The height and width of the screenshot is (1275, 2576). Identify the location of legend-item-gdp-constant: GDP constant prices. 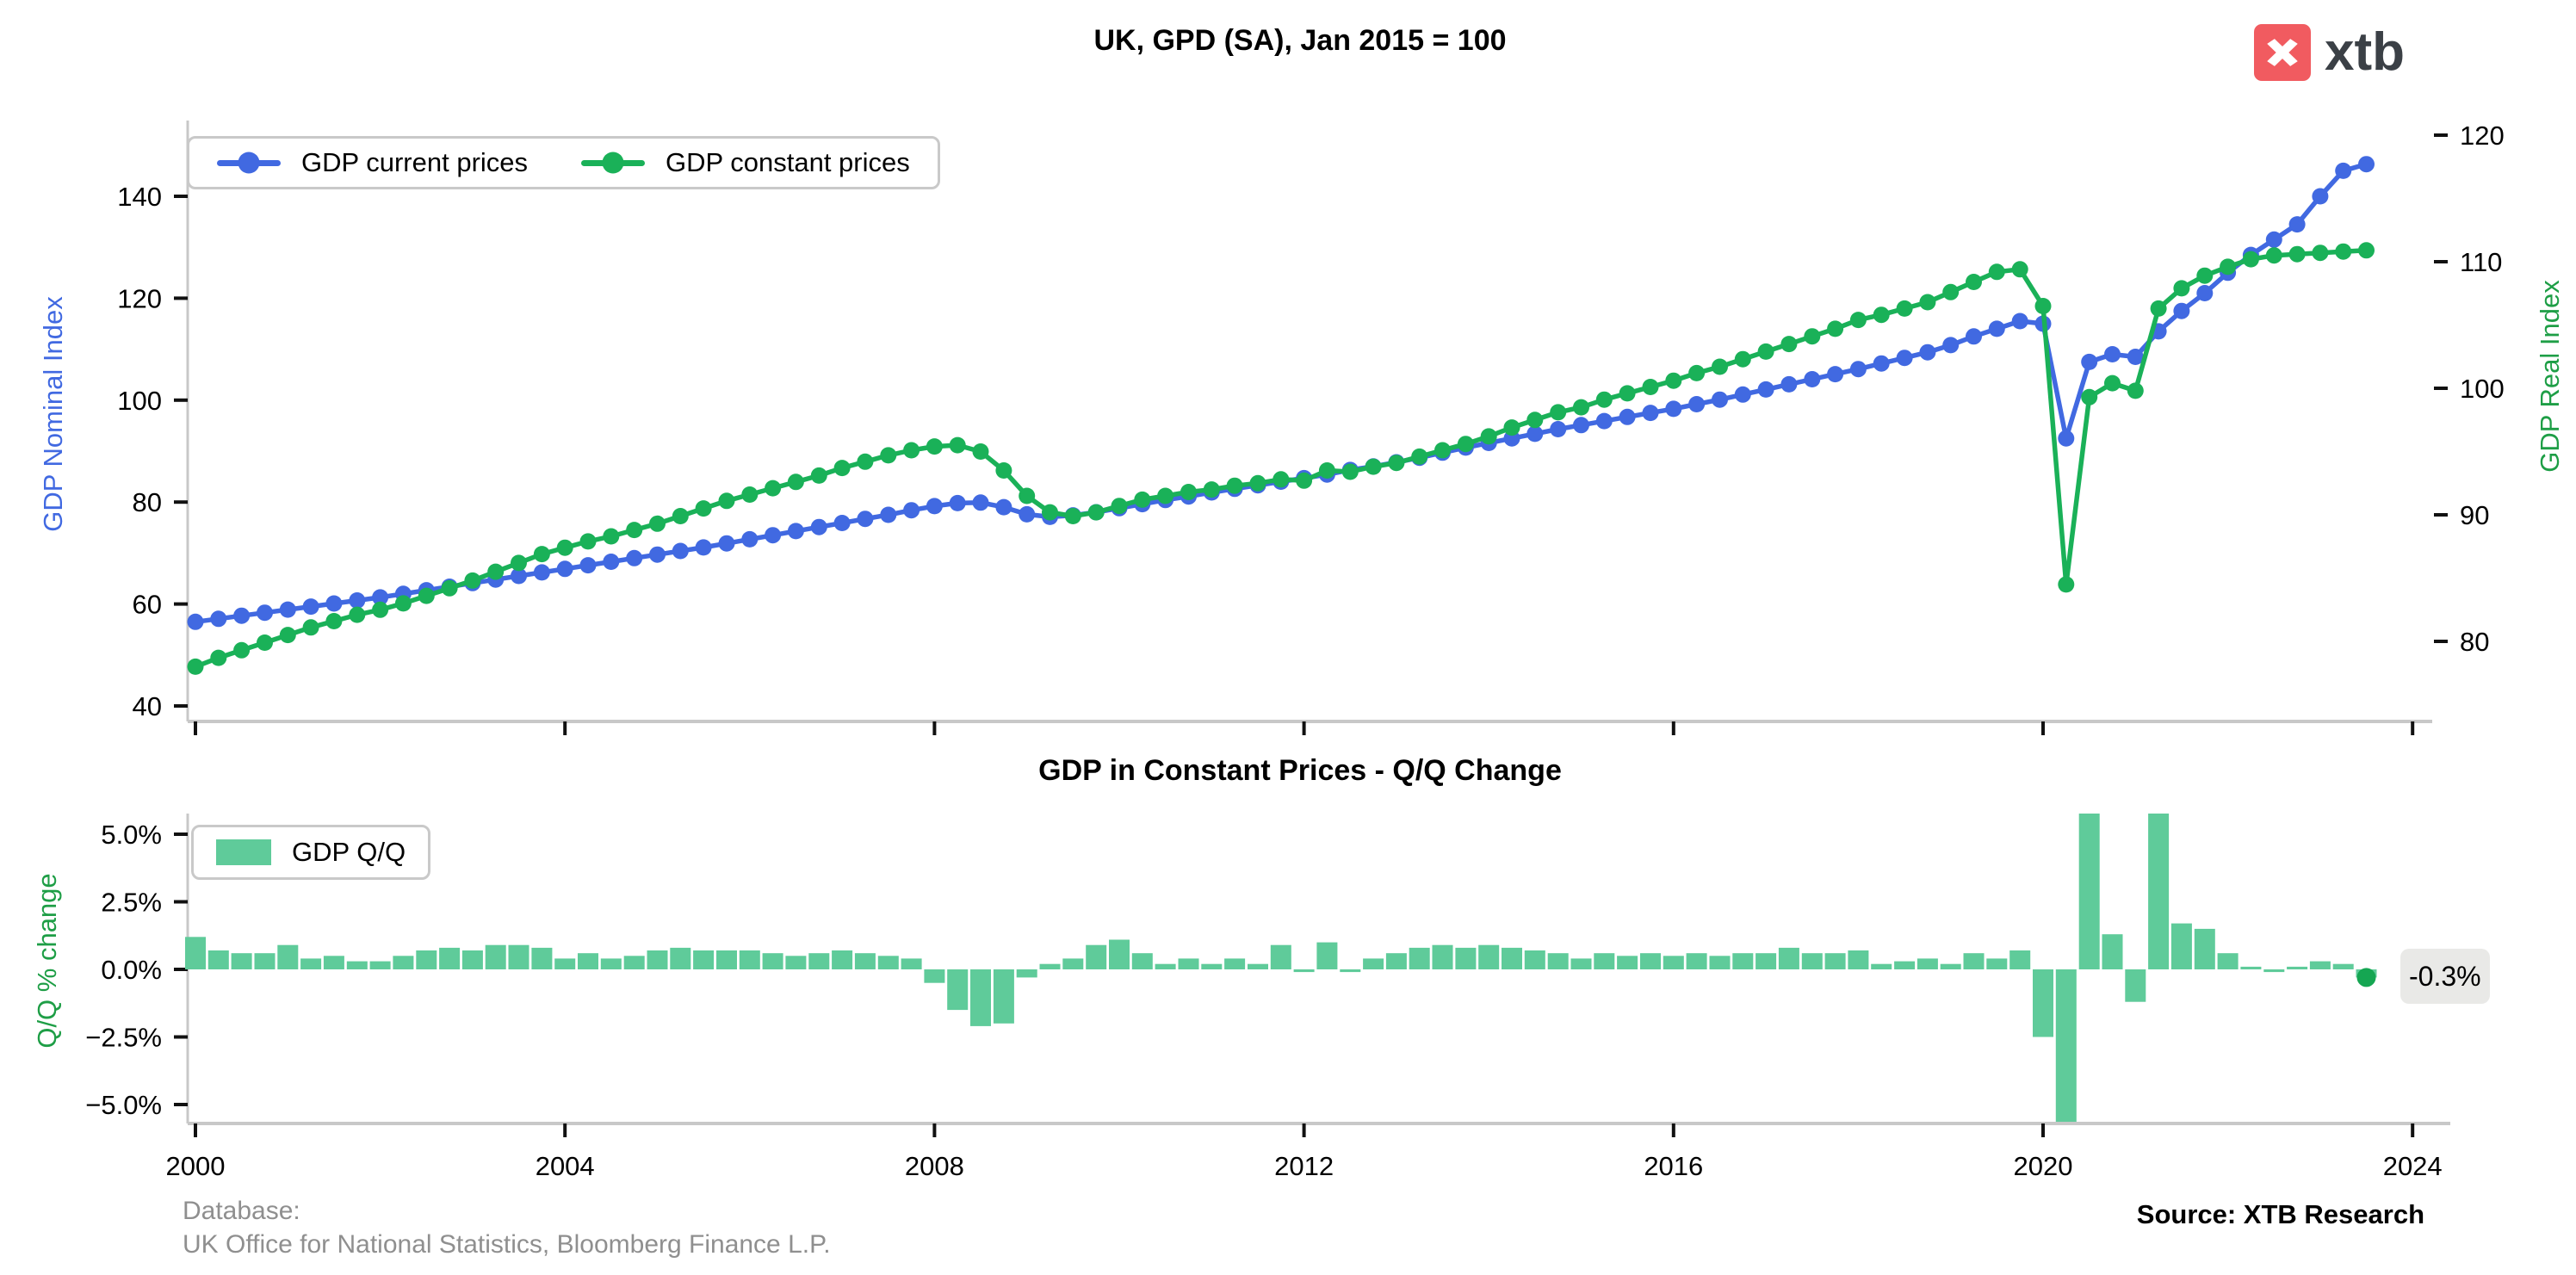
(745, 162).